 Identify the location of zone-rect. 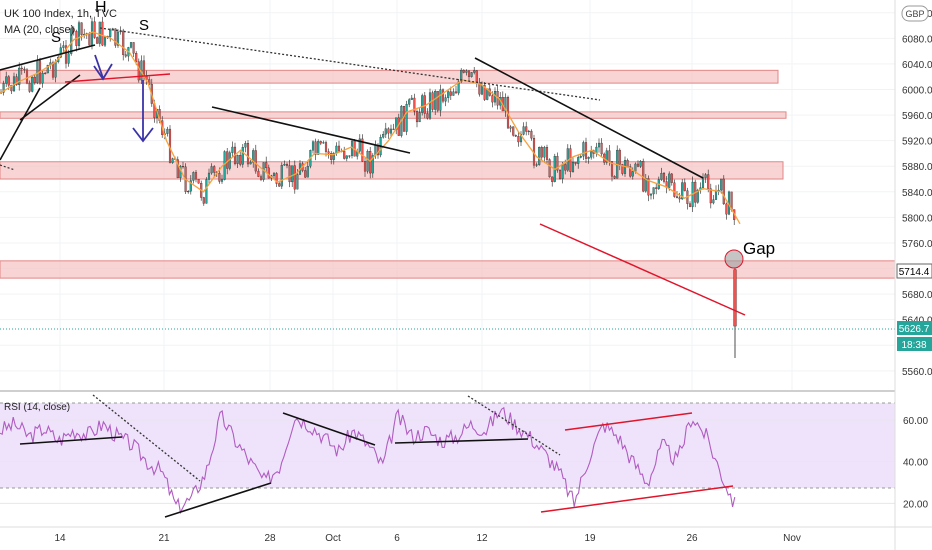
(392, 170).